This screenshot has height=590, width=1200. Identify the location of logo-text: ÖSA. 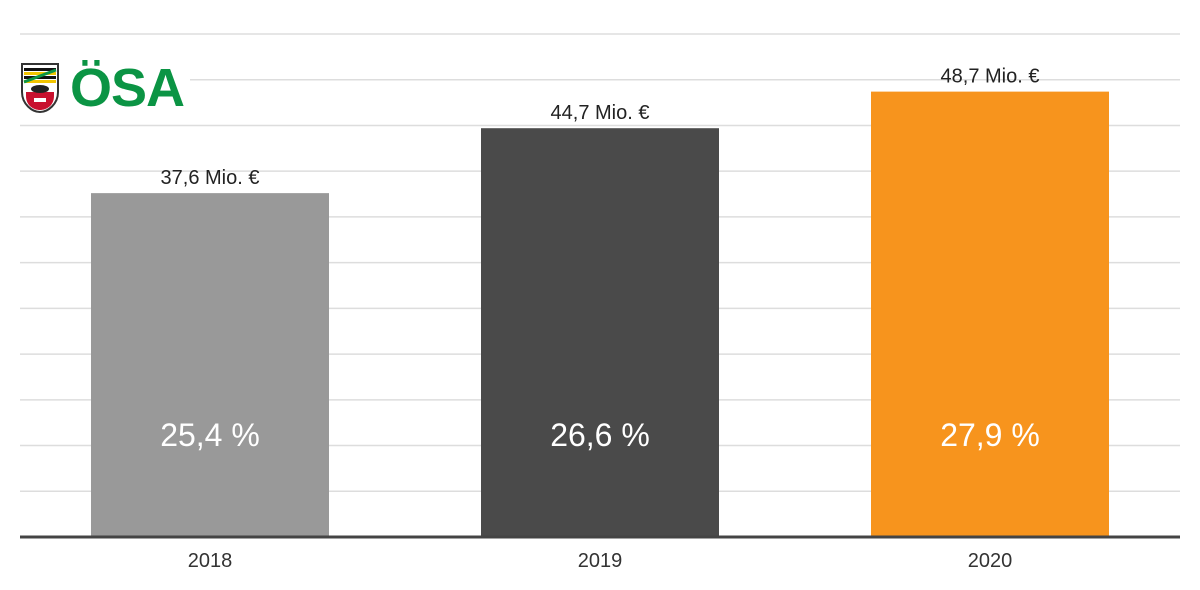
(127, 88).